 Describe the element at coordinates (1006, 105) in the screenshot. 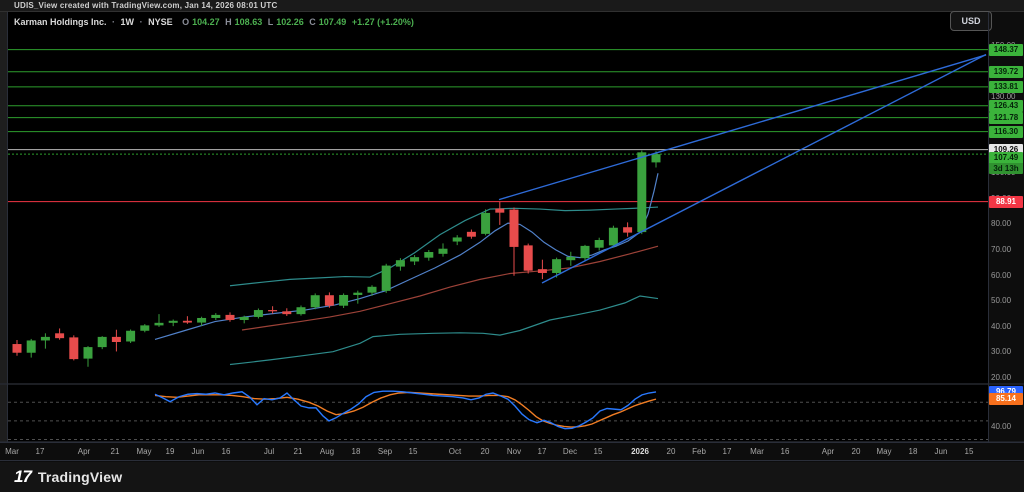

I see `price-line-label-126.43: 126.43` at that location.